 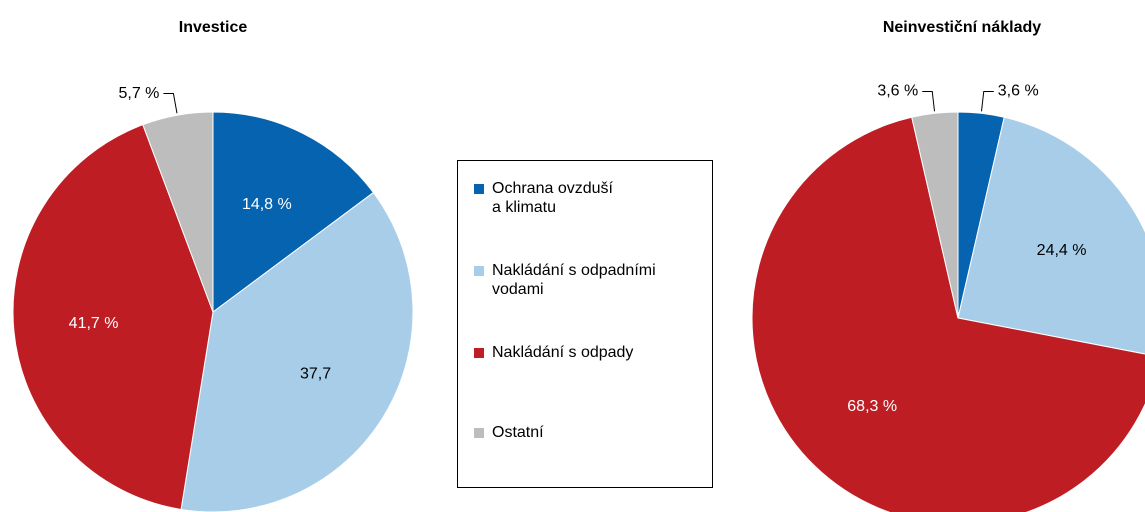 I want to click on legend-label: Ostatní, so click(x=518, y=432).